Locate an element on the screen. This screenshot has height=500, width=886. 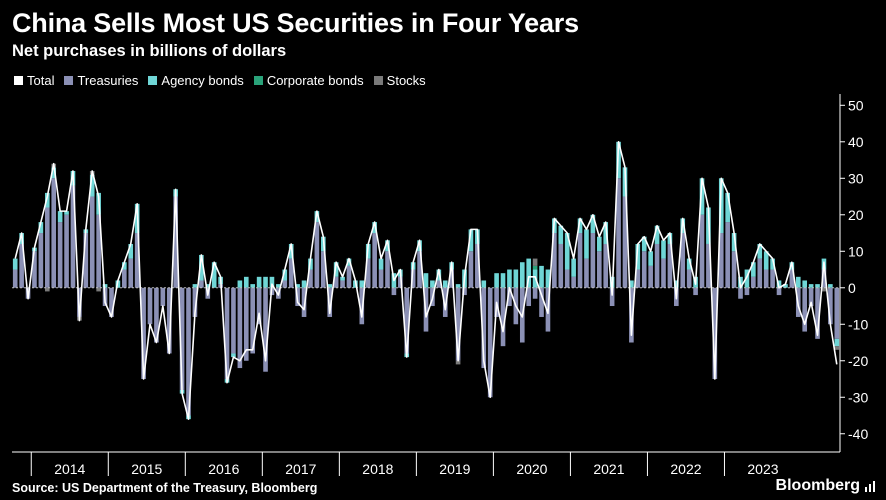
legend-item-treasuries: Treasuries is located at coordinates (101, 80).